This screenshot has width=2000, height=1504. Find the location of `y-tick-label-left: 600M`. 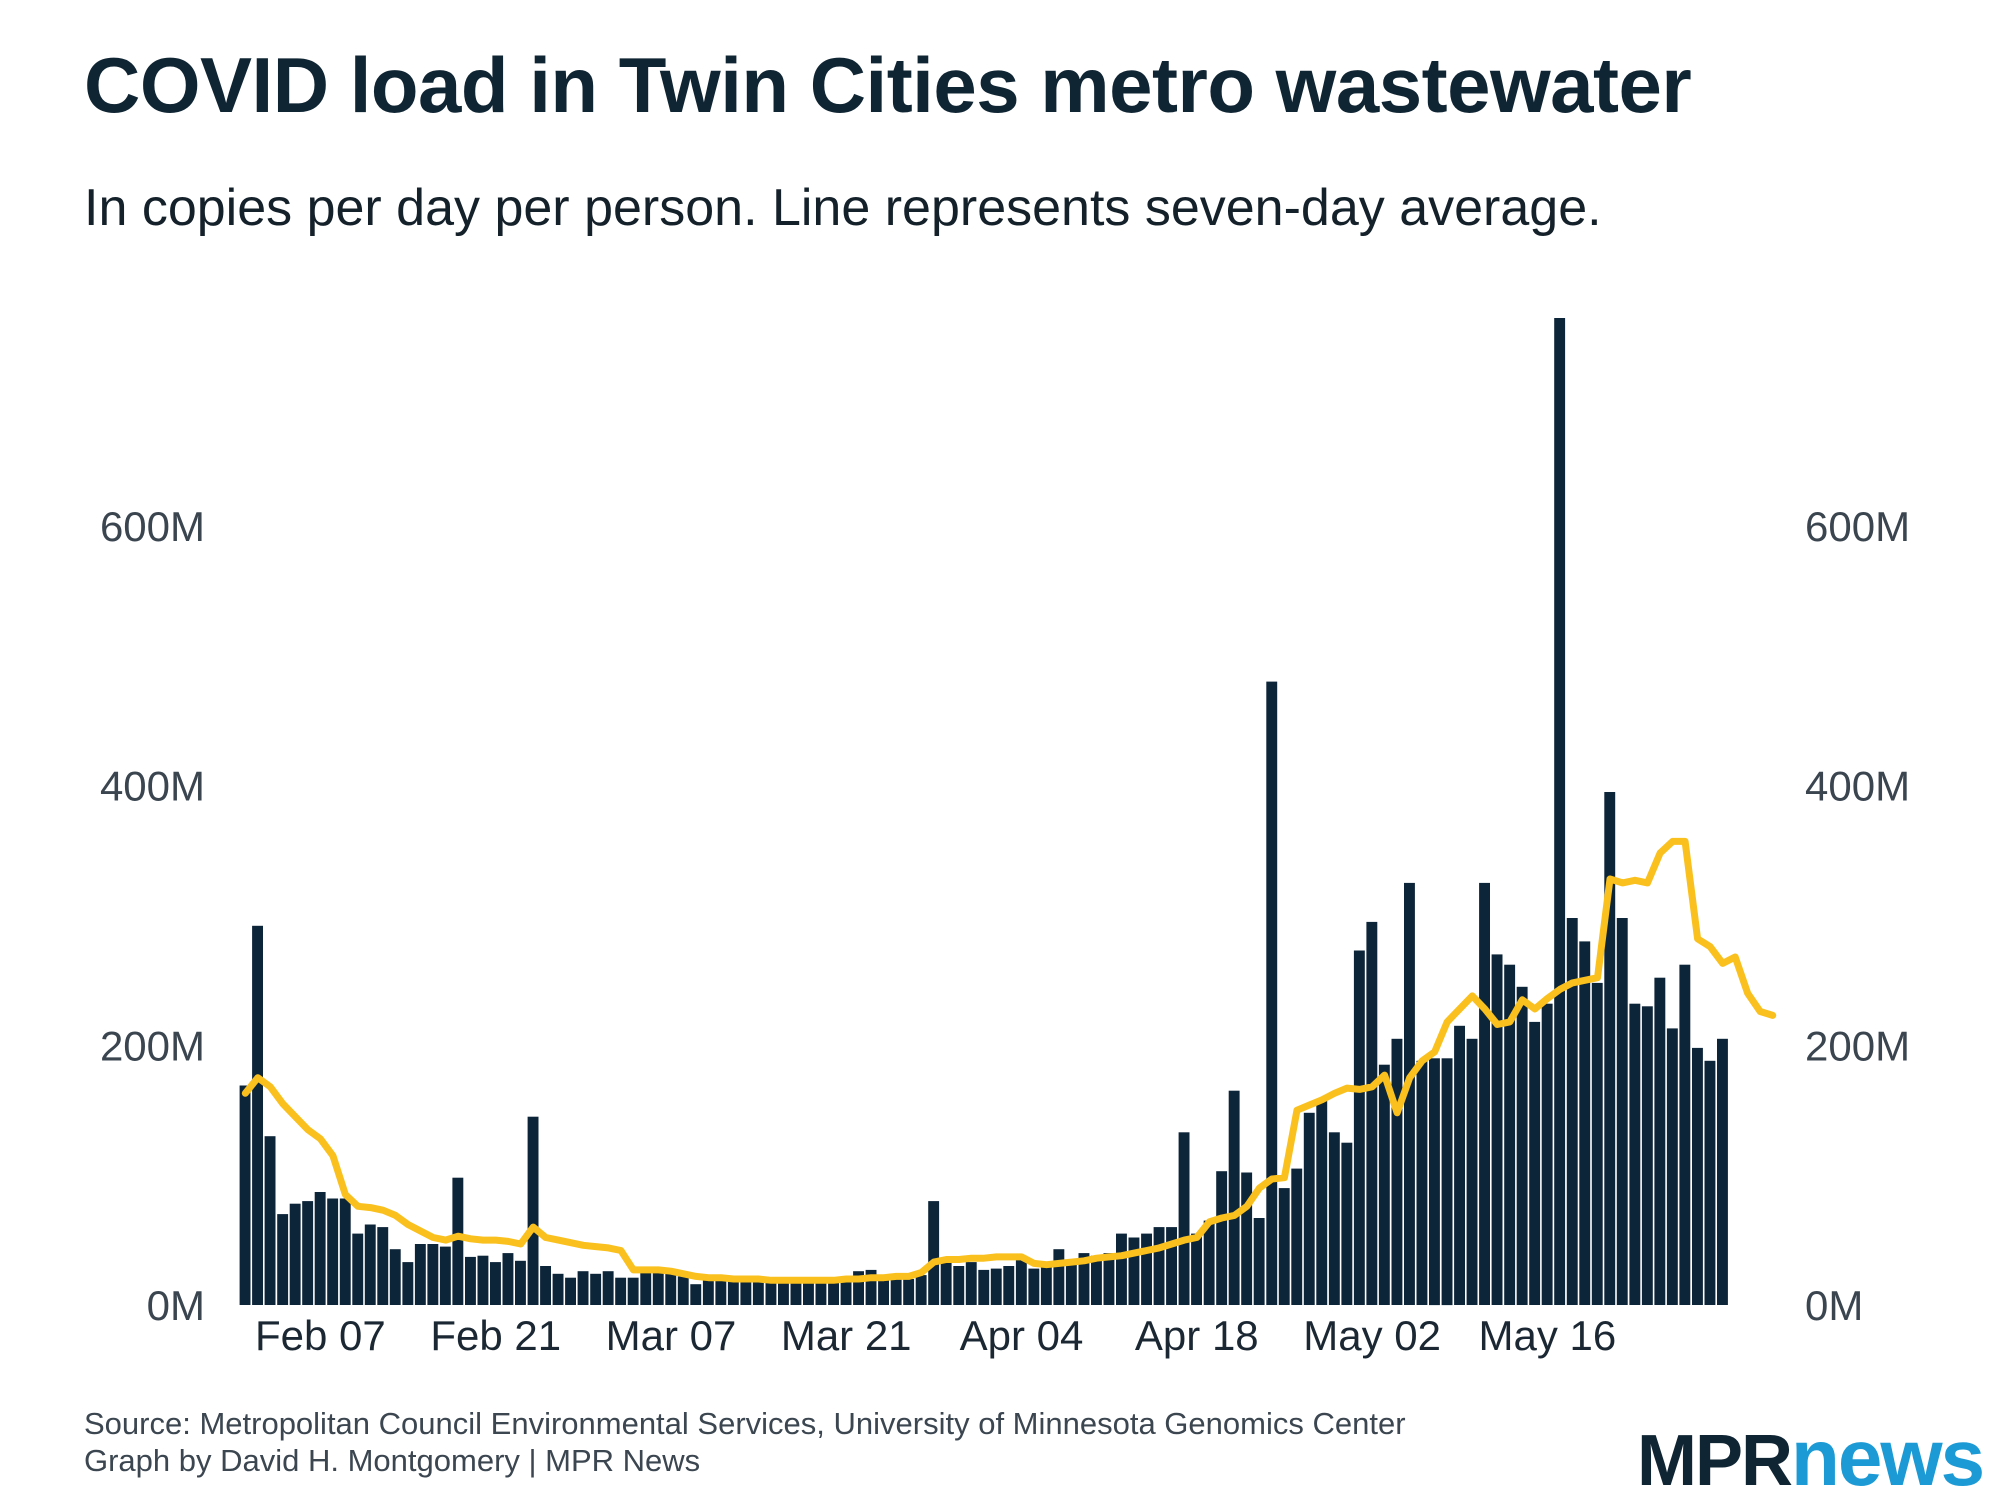

y-tick-label-left: 600M is located at coordinates (152, 526).